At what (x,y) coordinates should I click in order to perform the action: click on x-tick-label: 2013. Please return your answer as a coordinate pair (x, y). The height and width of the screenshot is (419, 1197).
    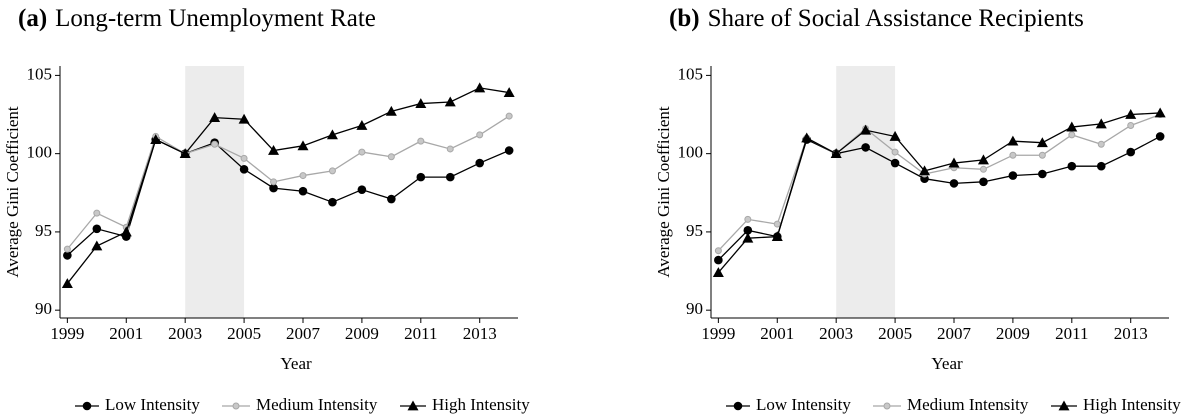
    Looking at the image, I should click on (480, 333).